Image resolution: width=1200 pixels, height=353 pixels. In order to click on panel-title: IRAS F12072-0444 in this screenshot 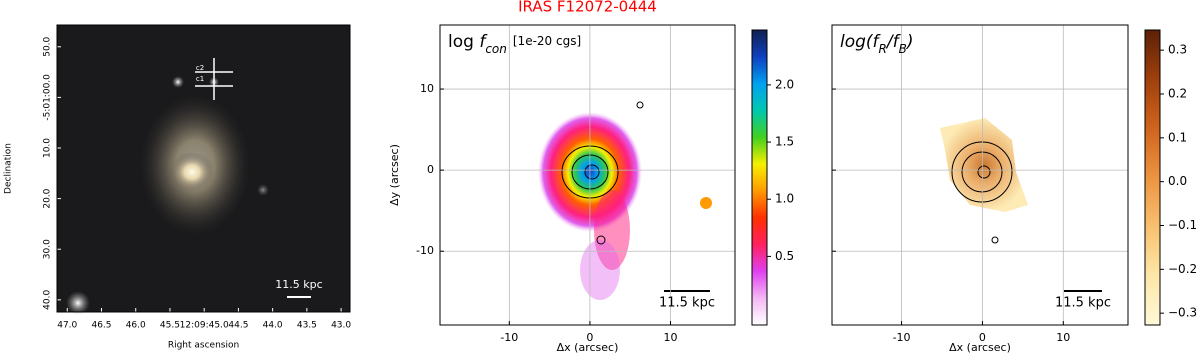, I will do `click(587, 8)`.